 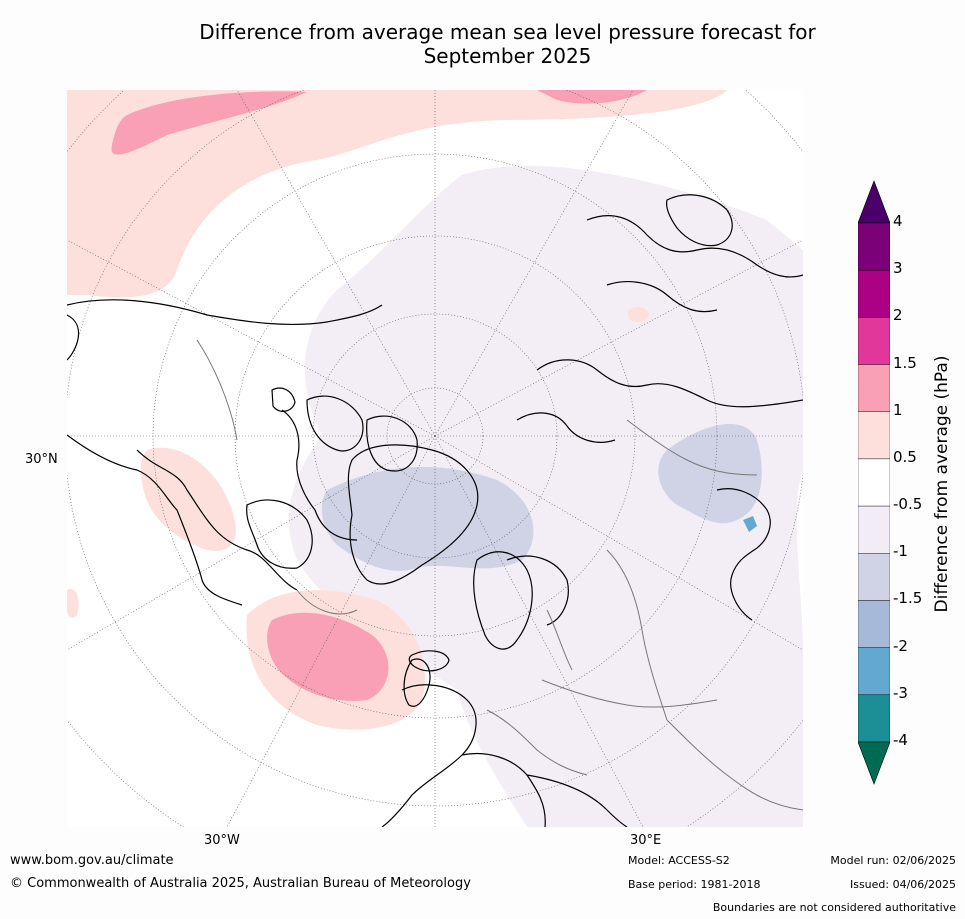 I want to click on anomaly-moderate-negative-siberia, so click(x=710, y=473).